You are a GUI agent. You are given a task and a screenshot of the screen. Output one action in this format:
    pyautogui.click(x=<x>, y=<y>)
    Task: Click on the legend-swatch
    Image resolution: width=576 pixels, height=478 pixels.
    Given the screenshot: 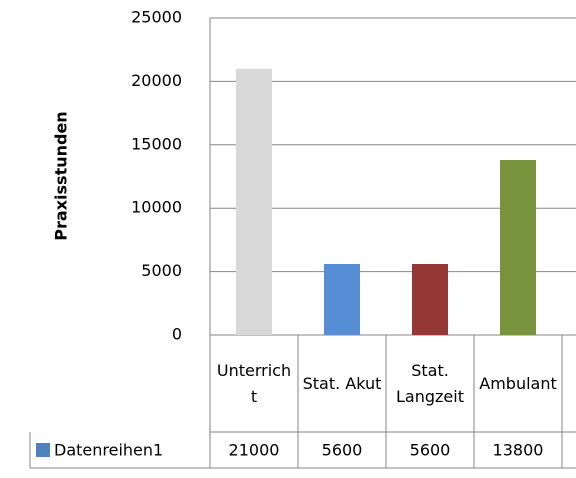 What is the action you would take?
    pyautogui.click(x=43, y=450)
    